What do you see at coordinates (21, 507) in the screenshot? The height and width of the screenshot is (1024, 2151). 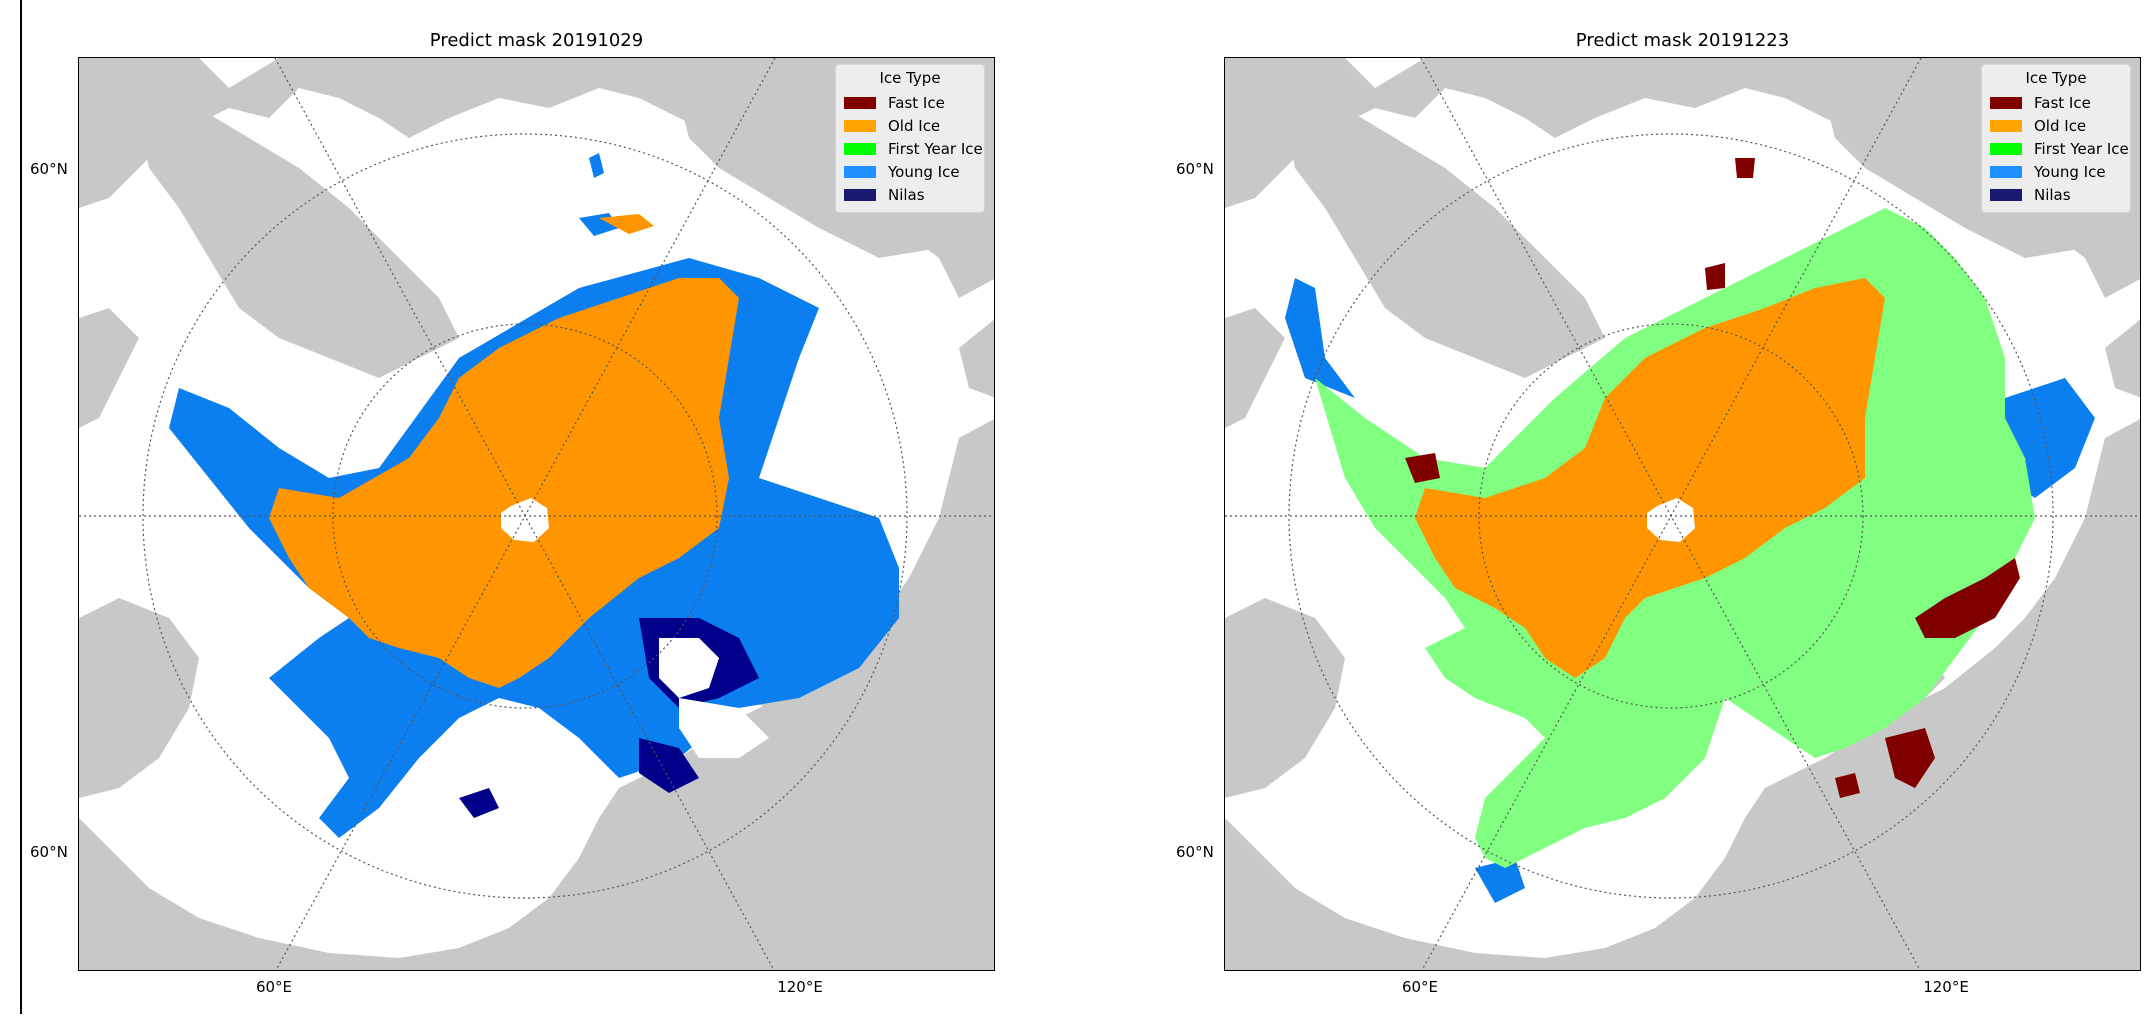 I see `left-axis-line` at bounding box center [21, 507].